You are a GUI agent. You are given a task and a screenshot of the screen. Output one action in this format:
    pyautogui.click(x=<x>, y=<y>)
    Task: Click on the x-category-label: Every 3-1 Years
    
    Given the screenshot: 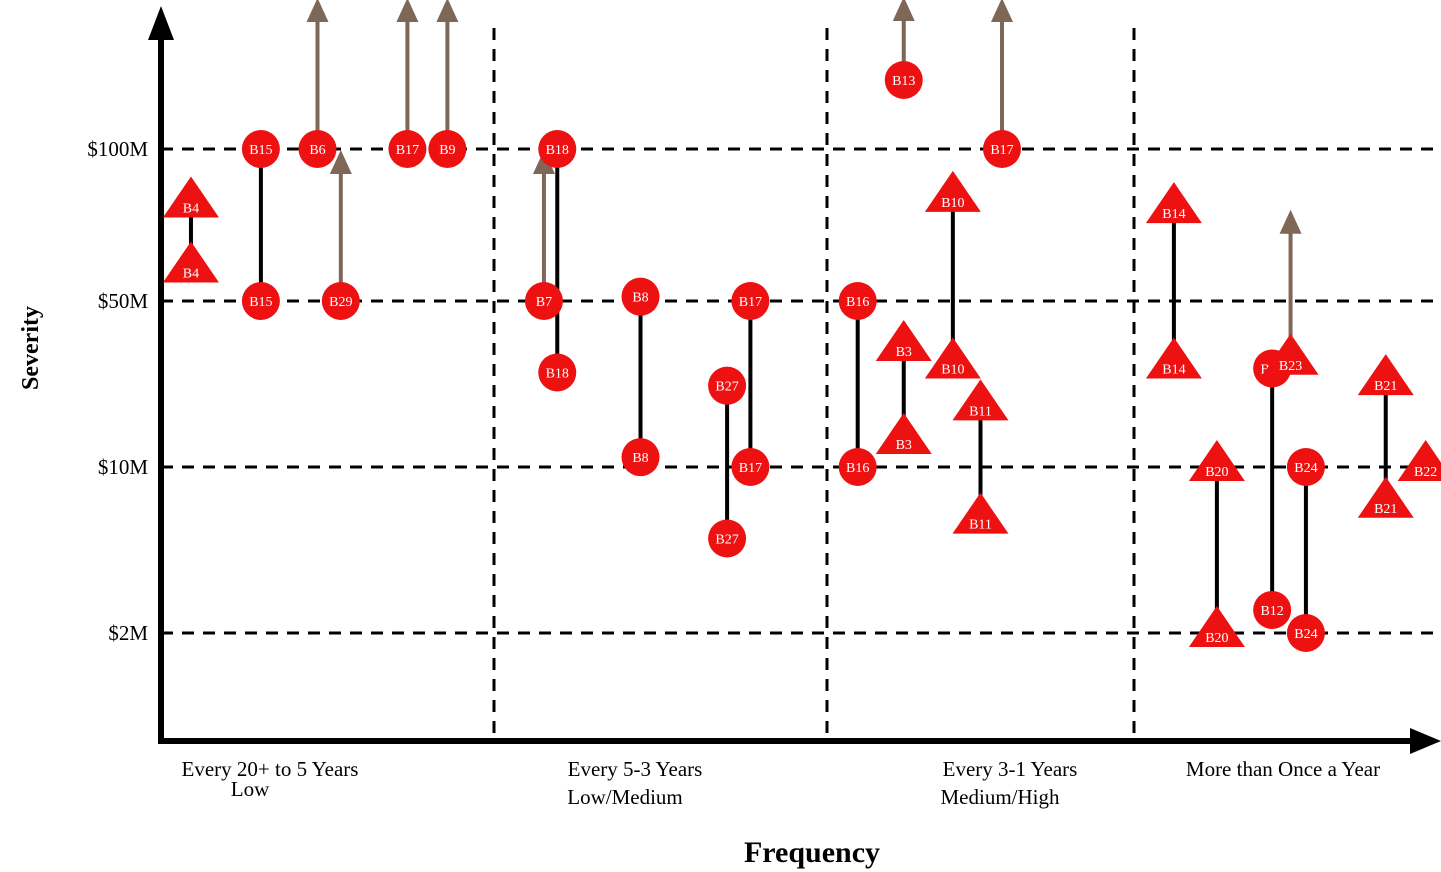 What is the action you would take?
    pyautogui.click(x=1010, y=769)
    